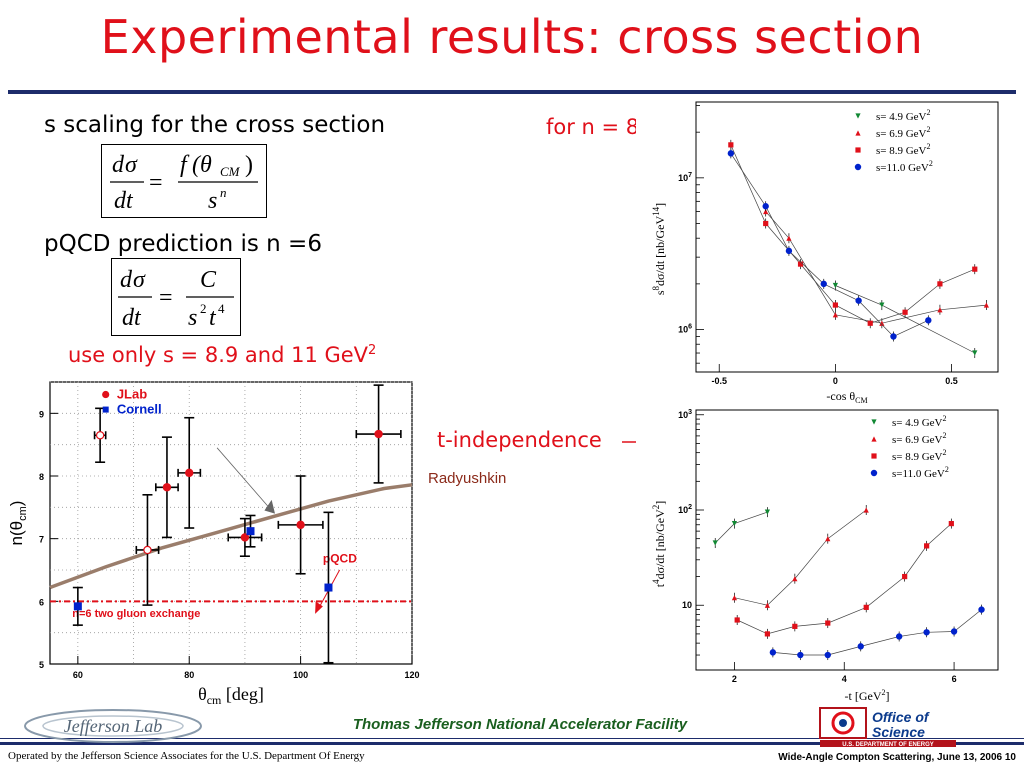 The height and width of the screenshot is (768, 1024). I want to click on chart1-xlabel: θcm [deg], so click(231, 694).